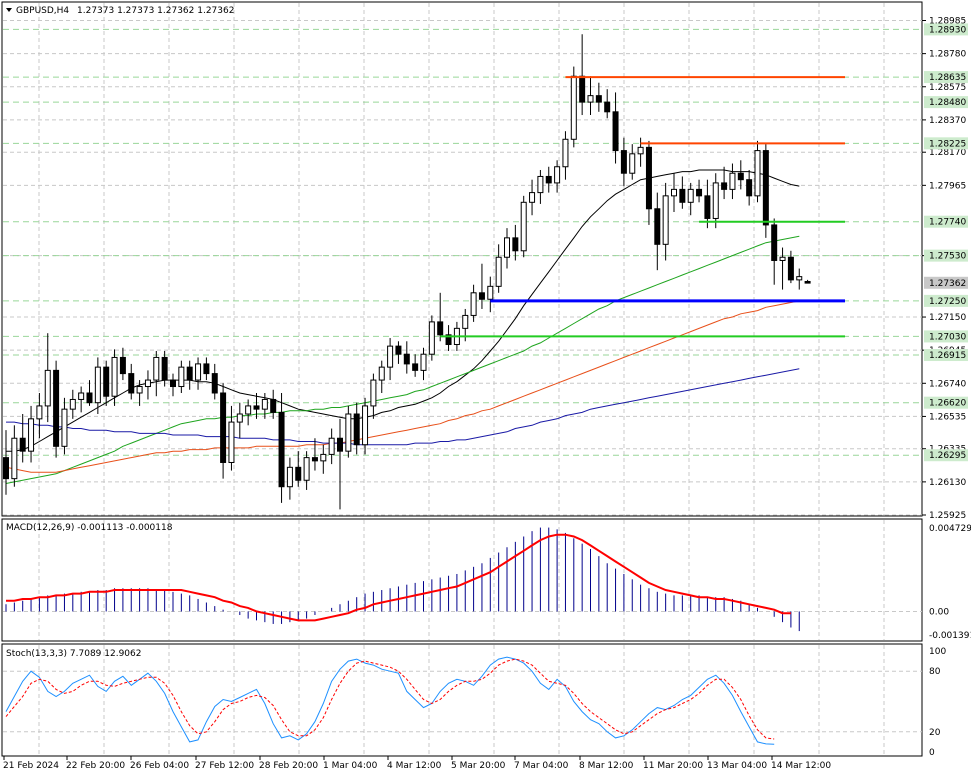  What do you see at coordinates (390, 700) in the screenshot?
I see `stoch-main-line` at bounding box center [390, 700].